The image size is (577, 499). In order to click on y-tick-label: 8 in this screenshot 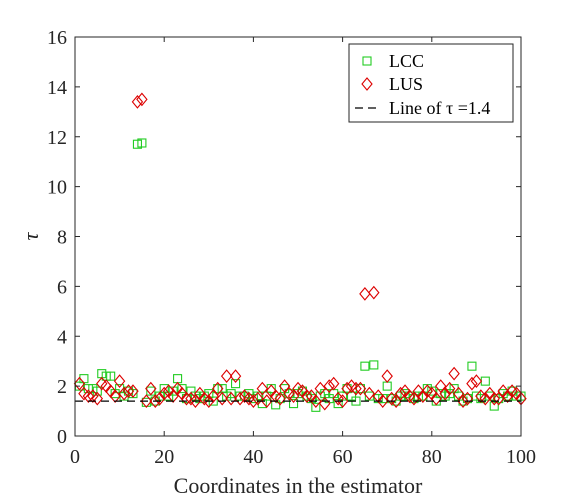, I will do `click(62, 238)`.